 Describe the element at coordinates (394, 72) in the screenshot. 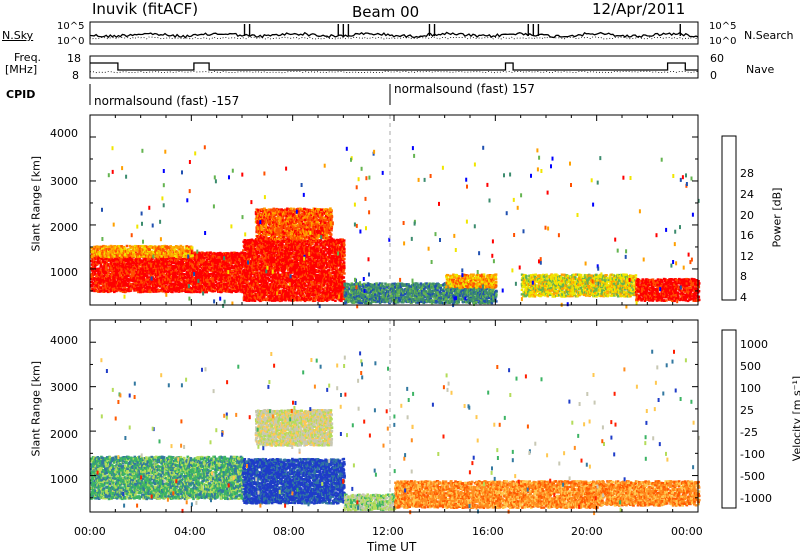

I see `nave-series` at that location.